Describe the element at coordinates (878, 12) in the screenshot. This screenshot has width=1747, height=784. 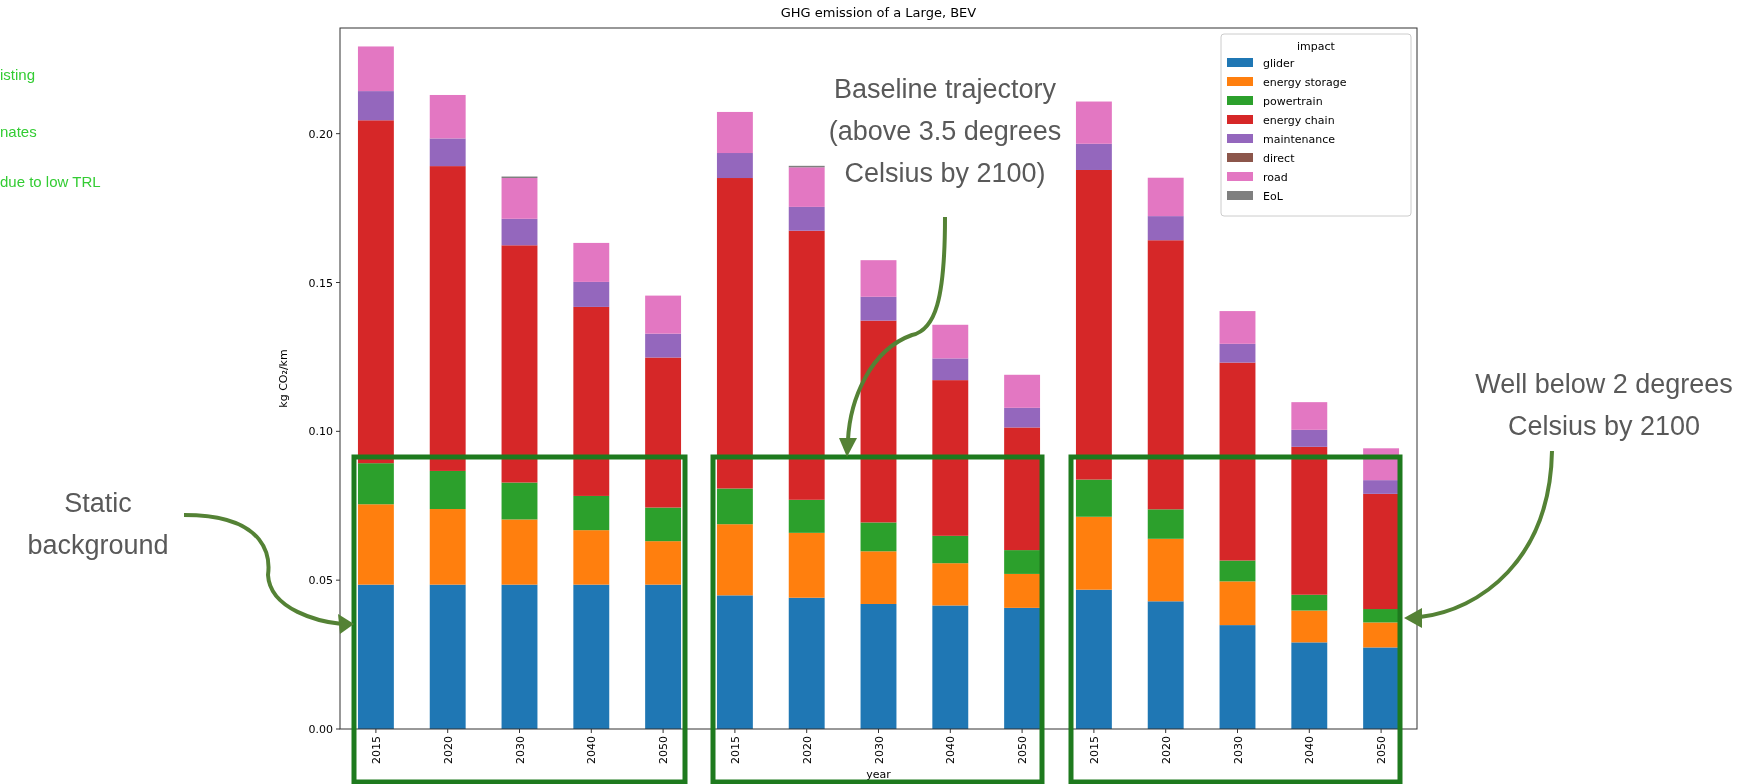
I see `chart-title: GHG emission of a Large, BEV` at that location.